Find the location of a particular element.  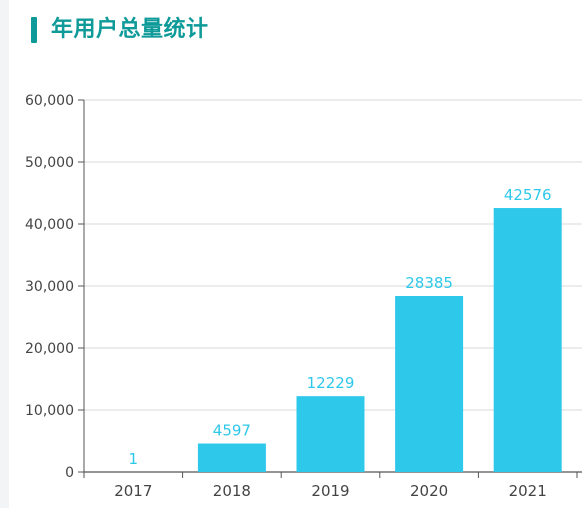

data-label-2020: 28385 is located at coordinates (429, 283).